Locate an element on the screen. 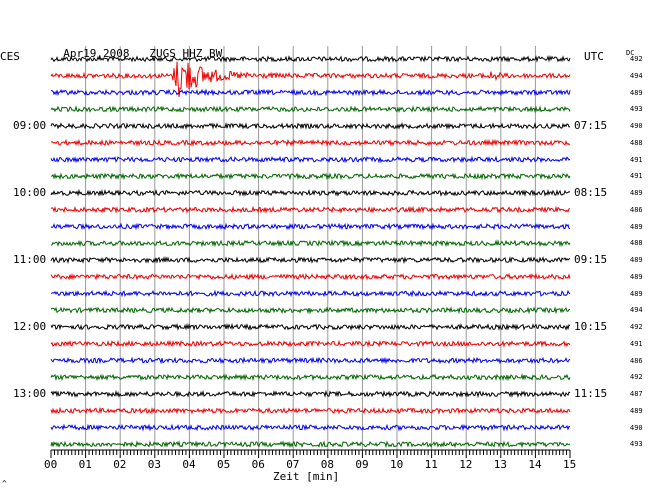 The height and width of the screenshot is (494, 650). x-tick-label: 06 is located at coordinates (258, 464).